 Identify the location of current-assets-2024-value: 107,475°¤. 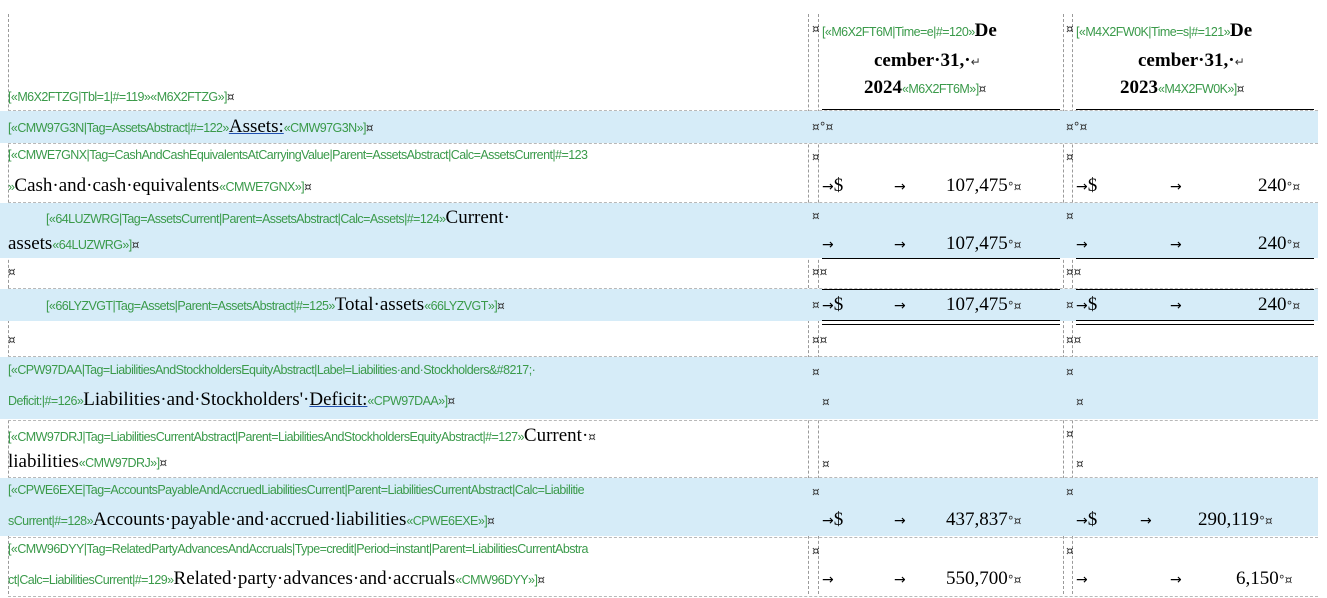
(984, 243).